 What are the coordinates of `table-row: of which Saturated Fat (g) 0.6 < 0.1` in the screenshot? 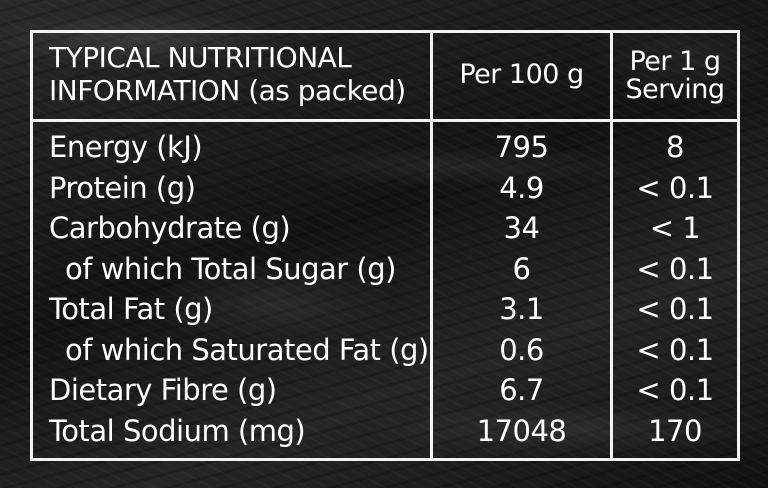 It's located at (385, 350).